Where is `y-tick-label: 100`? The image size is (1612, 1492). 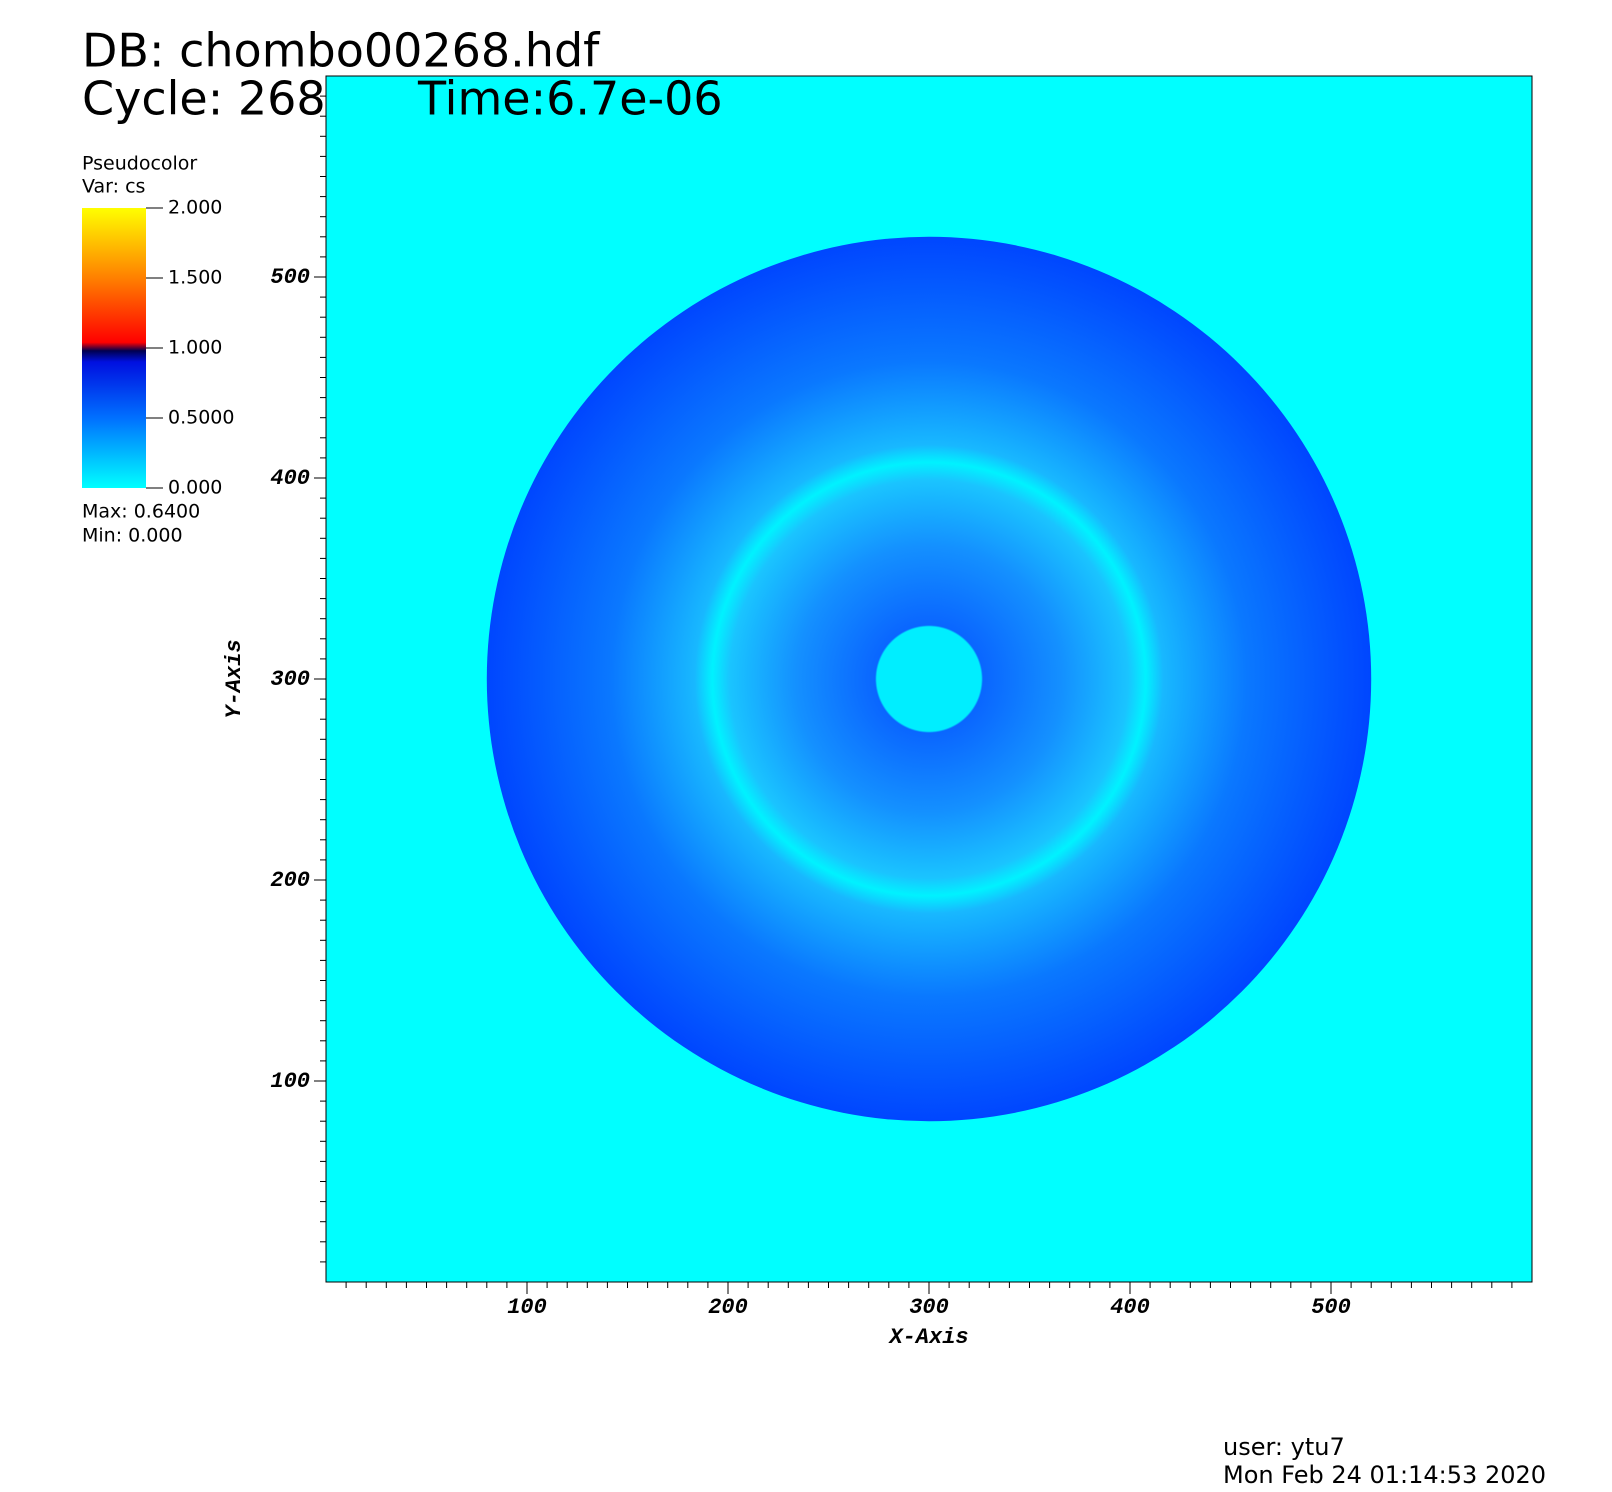
y-tick-label: 100 is located at coordinates (290, 1081).